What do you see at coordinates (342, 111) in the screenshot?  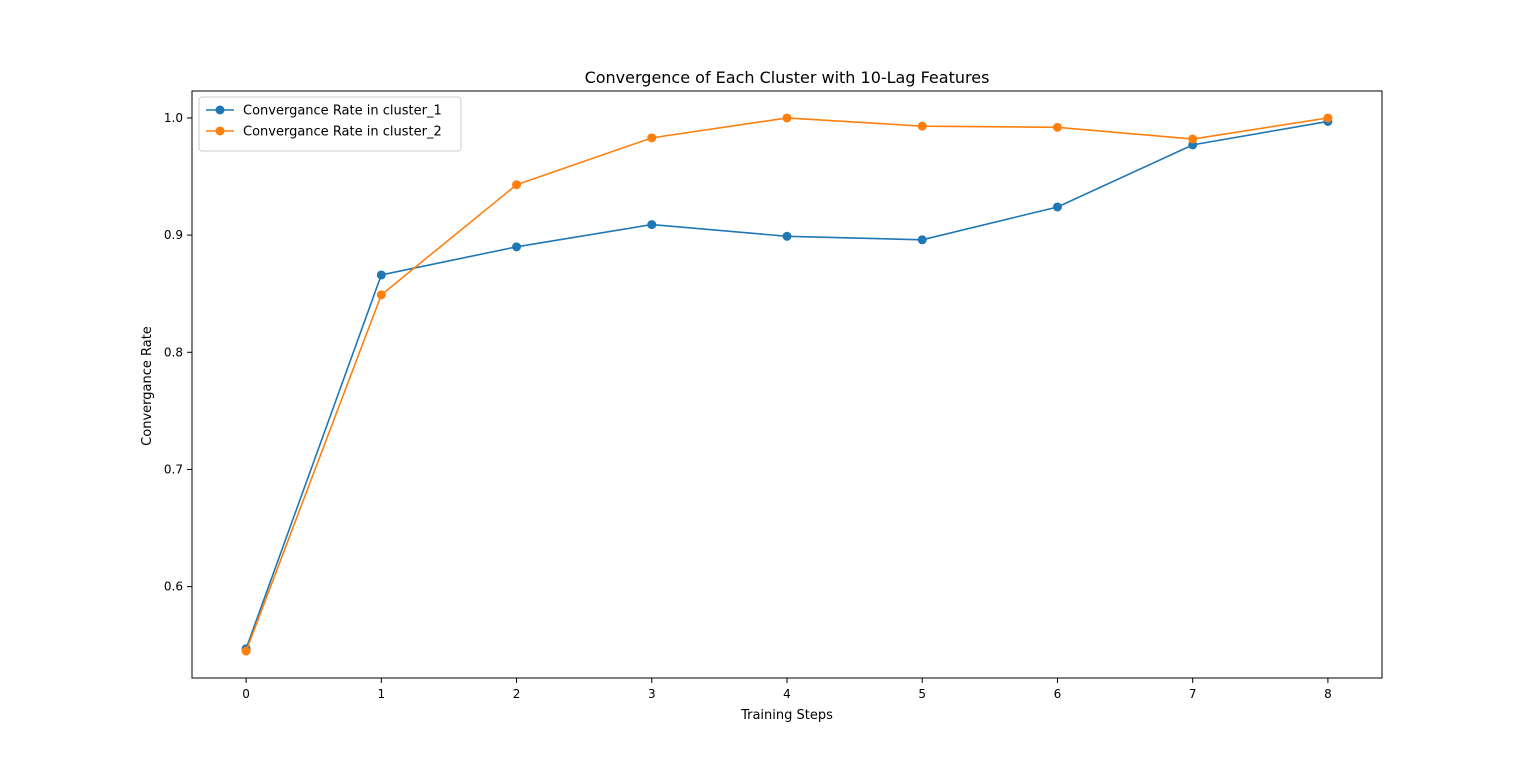 I see `legend-label-1: Convergance Rate in cluster_1` at bounding box center [342, 111].